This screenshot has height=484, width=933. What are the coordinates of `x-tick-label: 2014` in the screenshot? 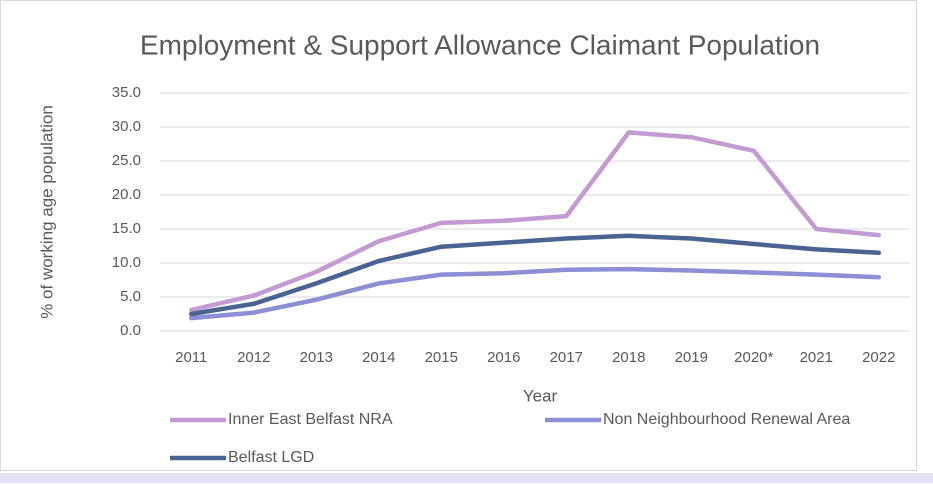 It's located at (378, 357).